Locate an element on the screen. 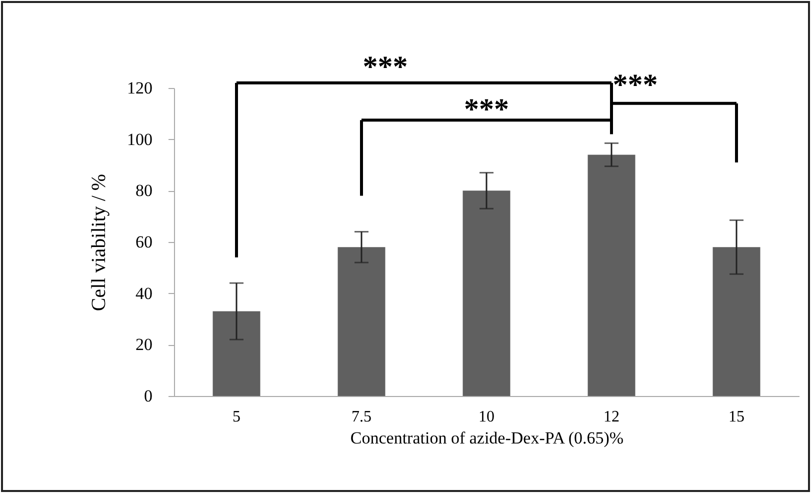  y-tick-label: 40 is located at coordinates (144, 293).